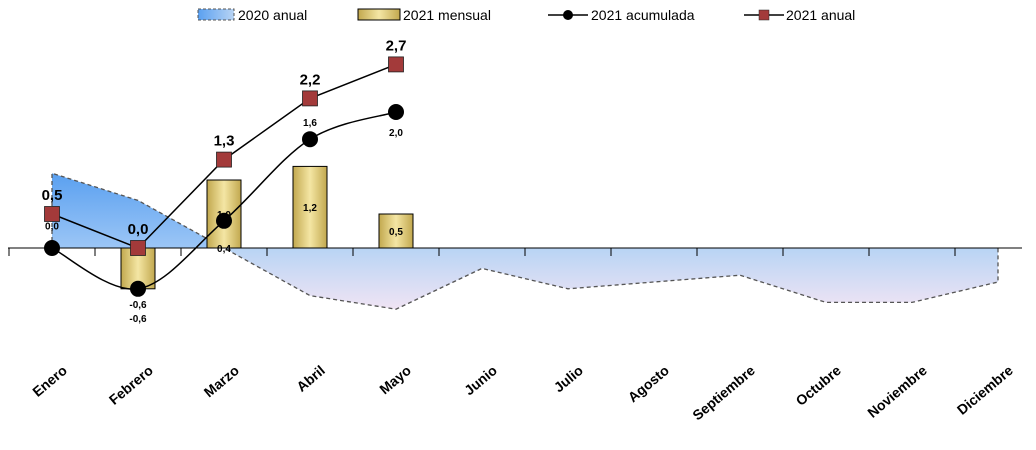 This screenshot has width=1036, height=450. I want to click on month-label-abril: Abril, so click(310, 378).